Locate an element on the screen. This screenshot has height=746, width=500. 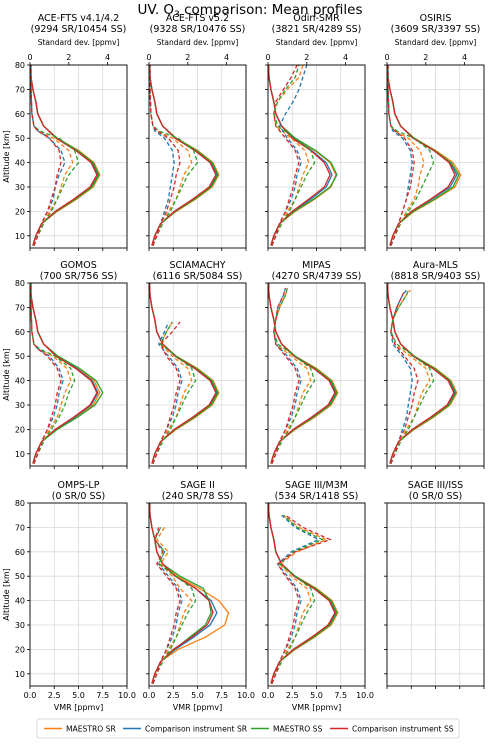
legend-label: Comparison instrument SR is located at coordinates (196, 729).